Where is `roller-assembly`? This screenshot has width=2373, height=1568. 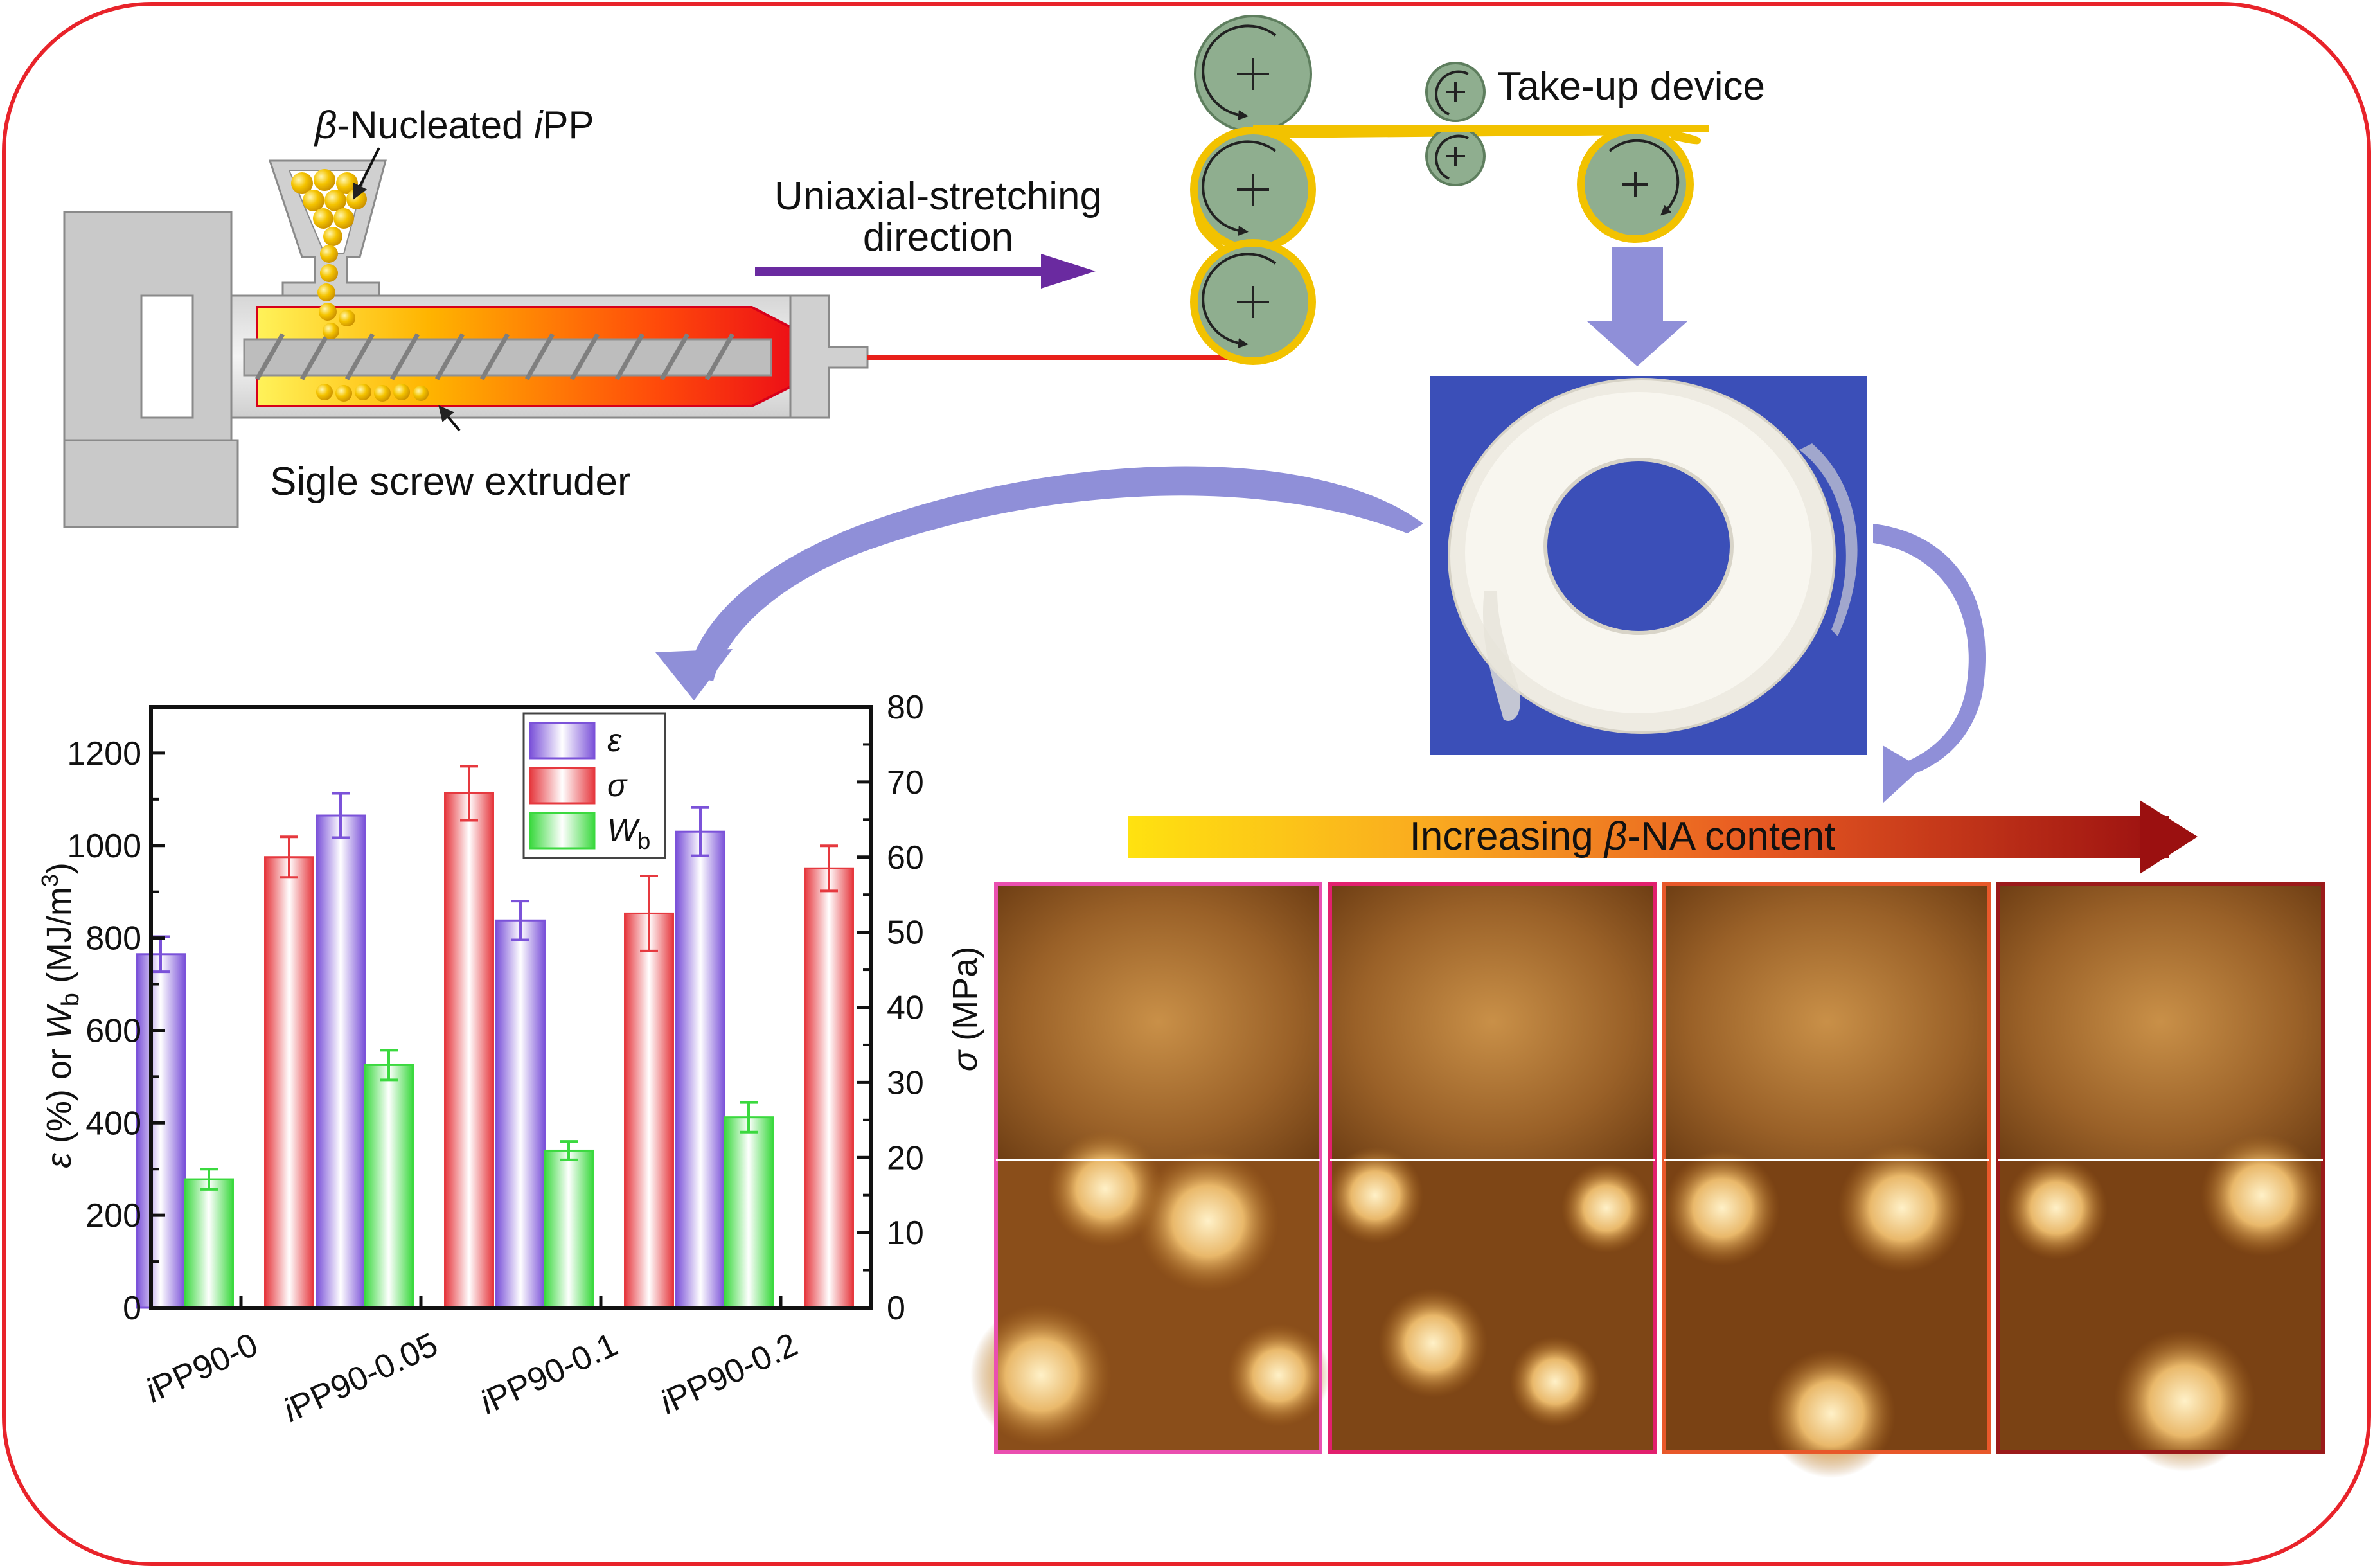 roller-assembly is located at coordinates (1449, 190).